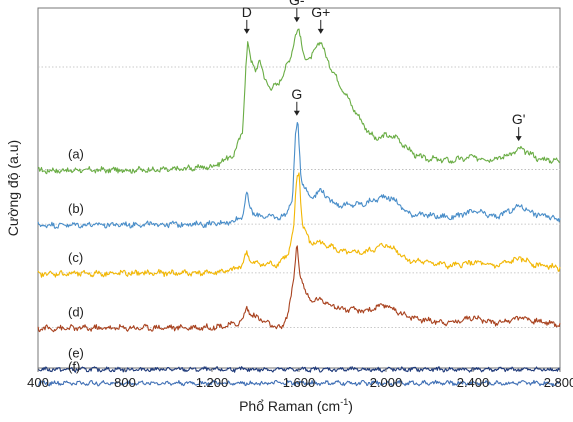 The width and height of the screenshot is (573, 422). Describe the element at coordinates (473, 382) in the screenshot. I see `x-tick-label-5: 2.400` at that location.